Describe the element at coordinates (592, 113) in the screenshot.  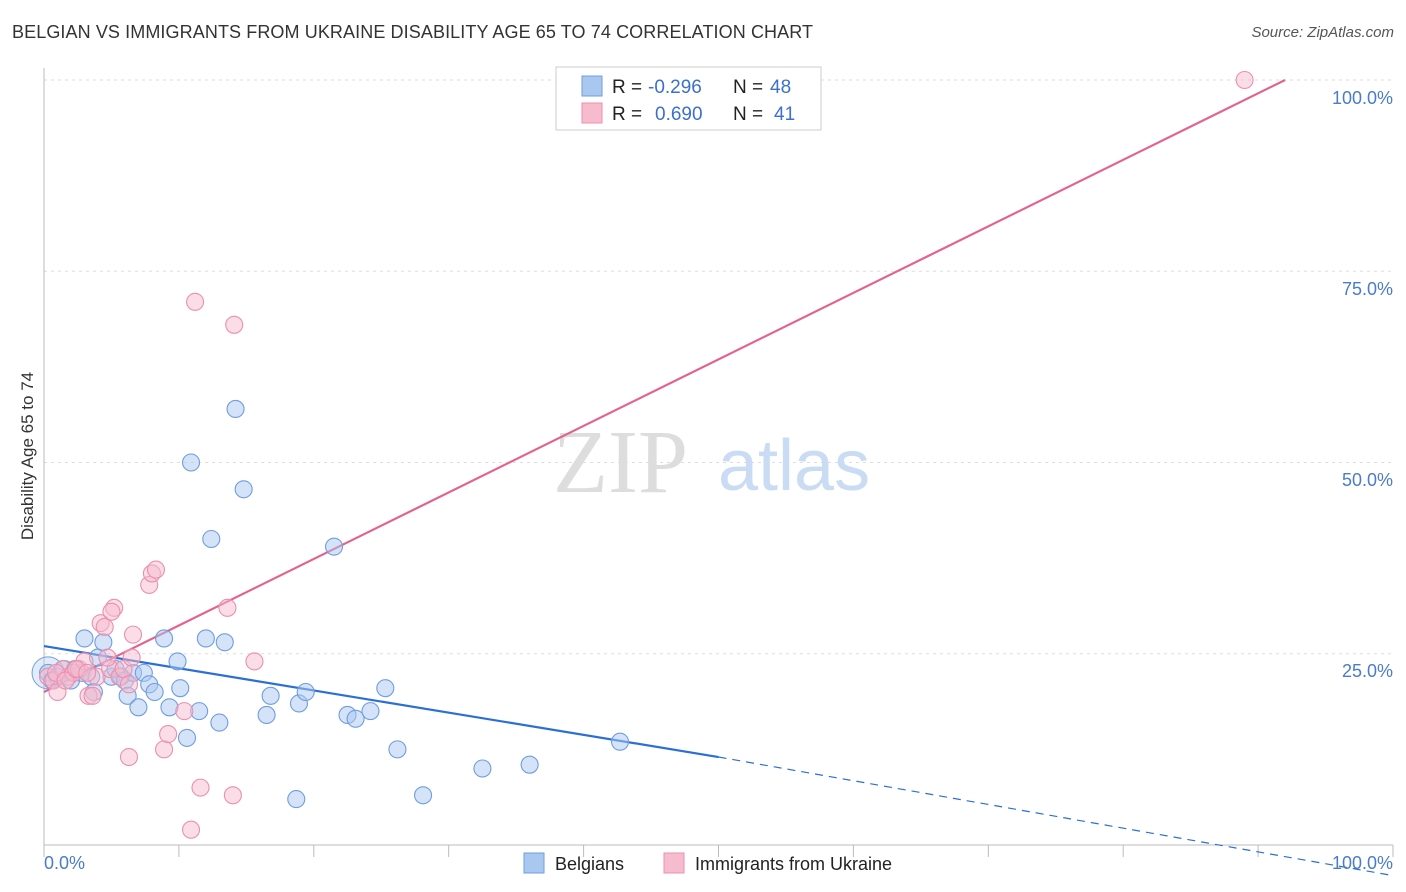
I see `legend-swatch-ukraine` at that location.